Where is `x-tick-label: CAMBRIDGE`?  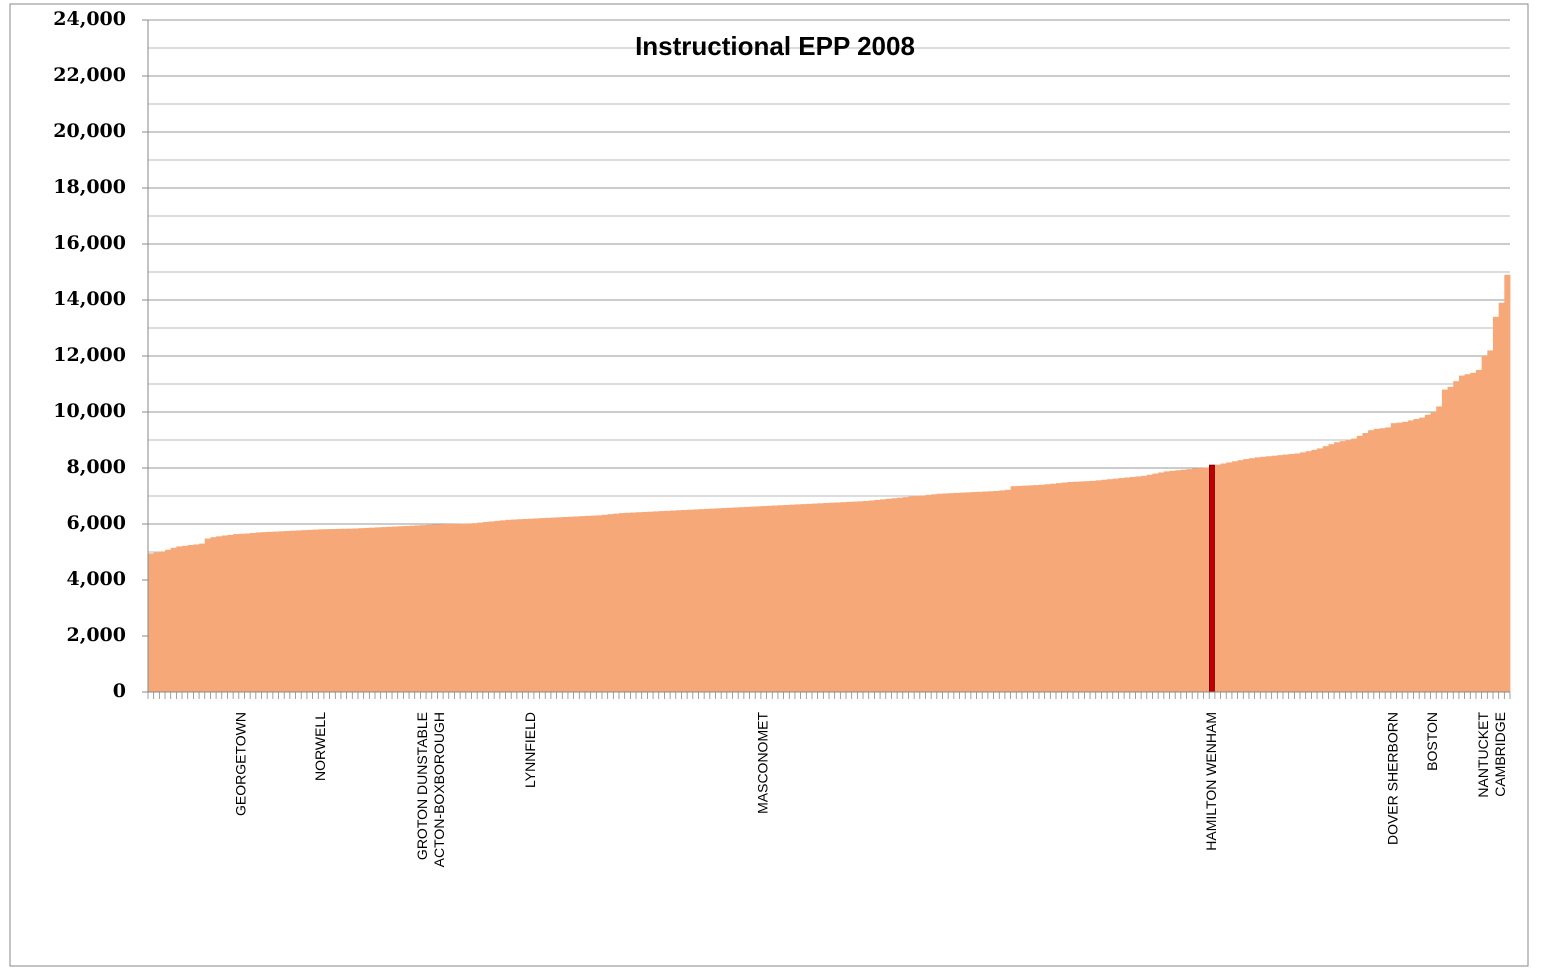 x-tick-label: CAMBRIDGE is located at coordinates (1500, 754).